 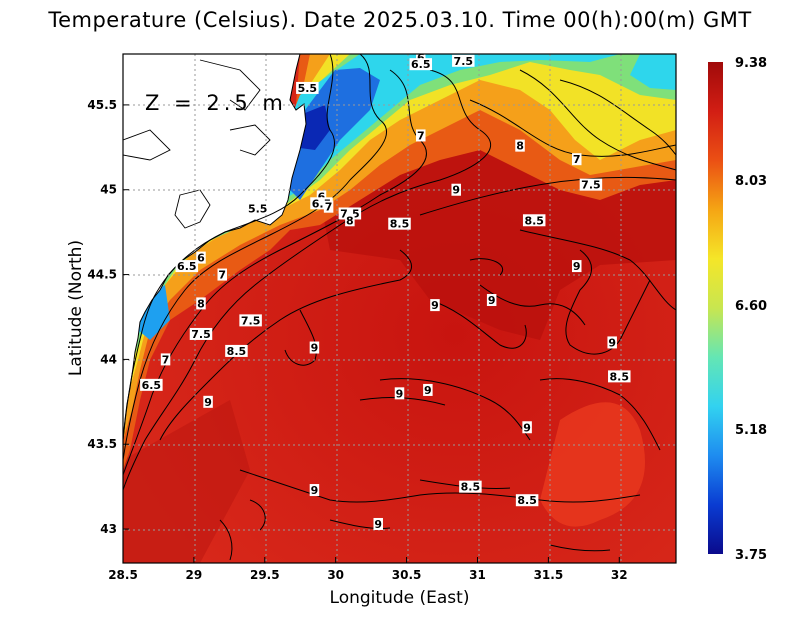 What do you see at coordinates (102, 444) in the screenshot?
I see `y-tick-label: 43.5` at bounding box center [102, 444].